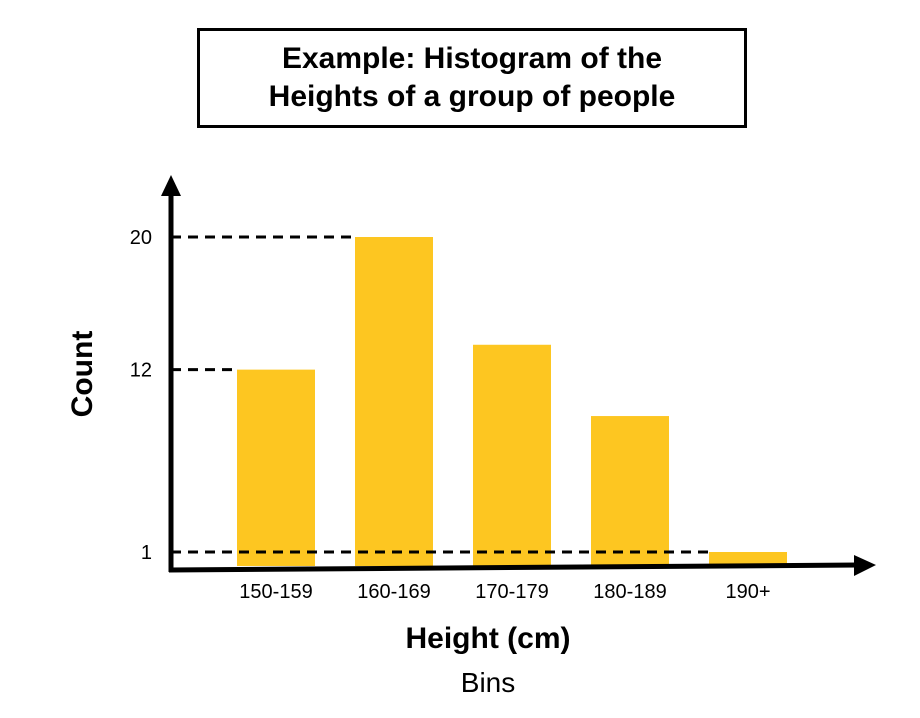 This screenshot has height=718, width=920. Describe the element at coordinates (141, 371) in the screenshot. I see `y-tick-label: 12` at that location.